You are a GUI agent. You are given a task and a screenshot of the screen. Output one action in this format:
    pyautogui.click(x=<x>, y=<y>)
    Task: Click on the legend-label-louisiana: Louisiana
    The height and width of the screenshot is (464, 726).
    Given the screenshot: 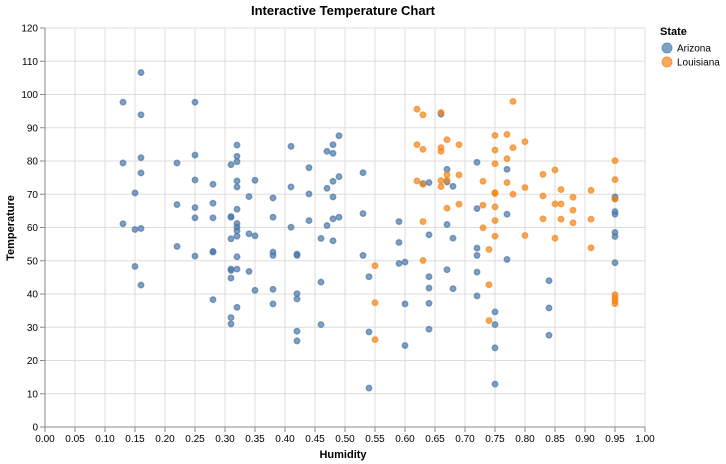 What is the action you would take?
    pyautogui.click(x=698, y=63)
    